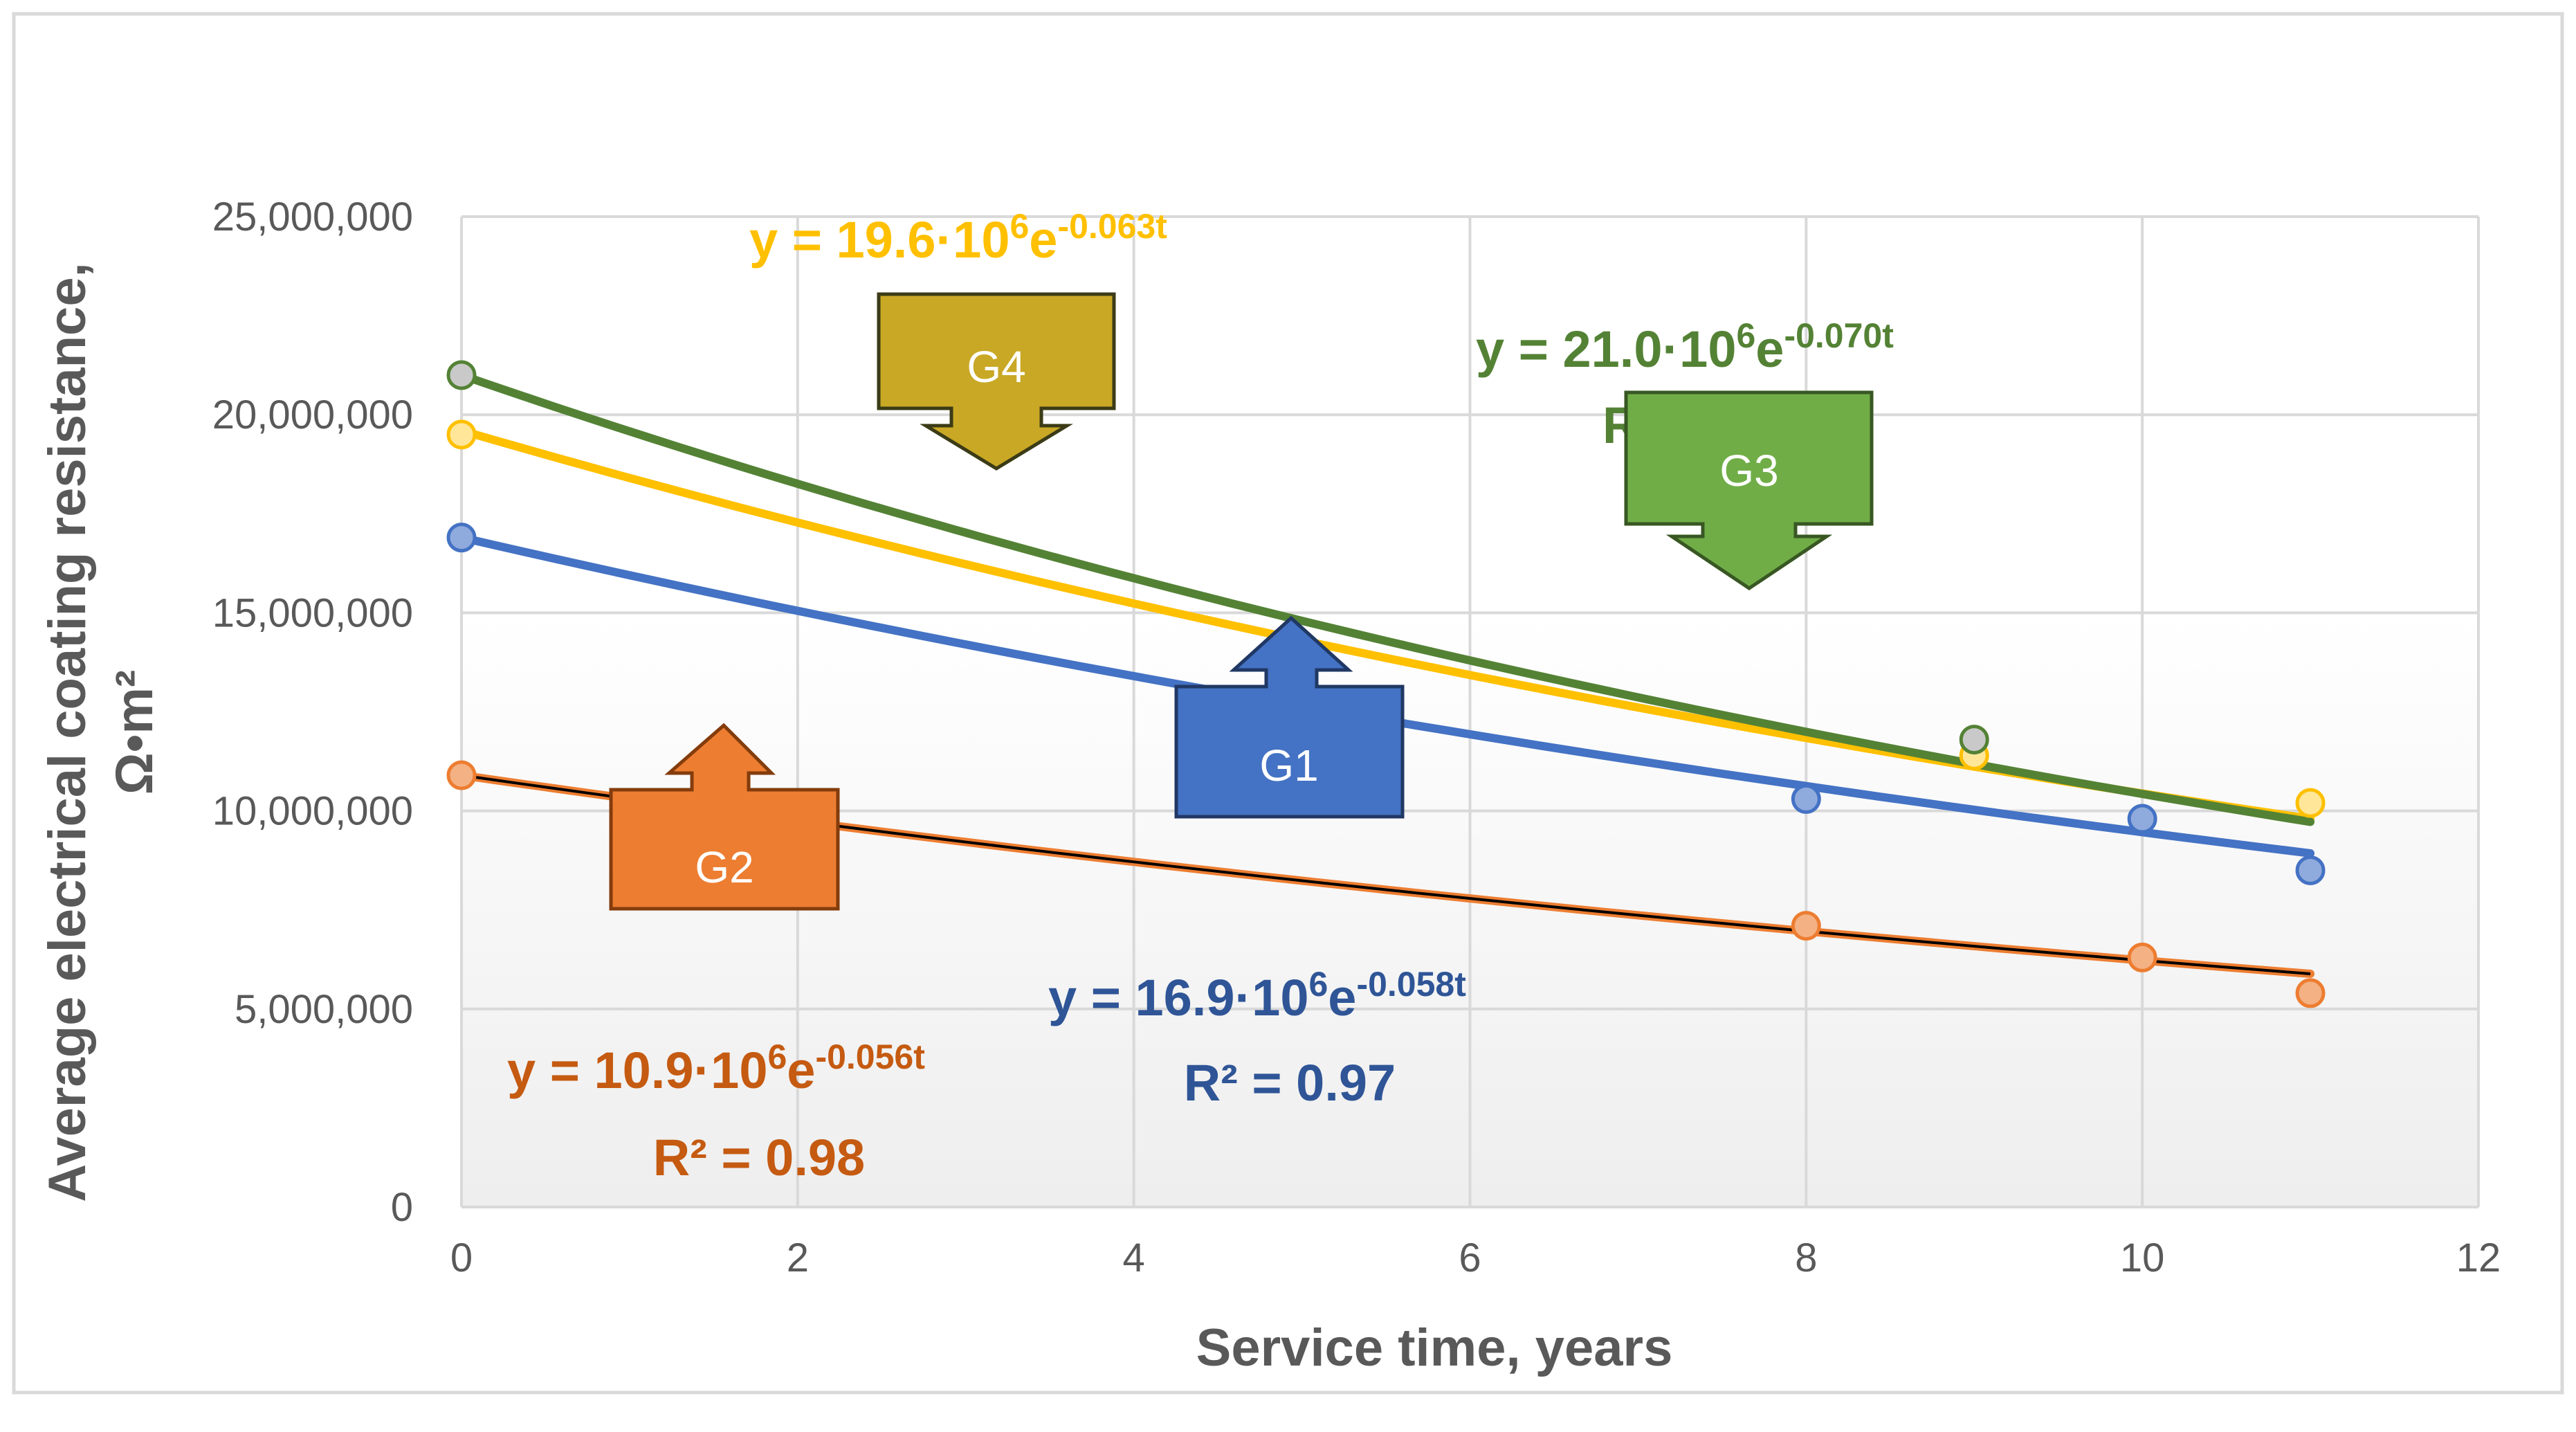 The height and width of the screenshot is (1432, 2576). What do you see at coordinates (312, 414) in the screenshot?
I see `y-tick-label: 20,000,000` at bounding box center [312, 414].